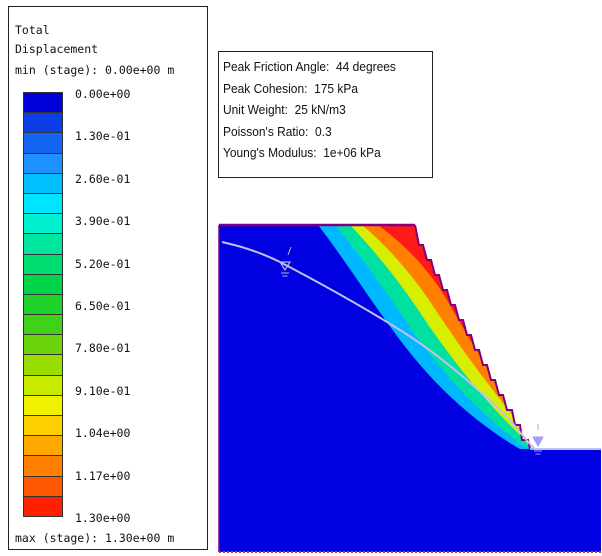 The image size is (602, 556). What do you see at coordinates (285, 261) in the screenshot?
I see `water-table-marker-left` at bounding box center [285, 261].